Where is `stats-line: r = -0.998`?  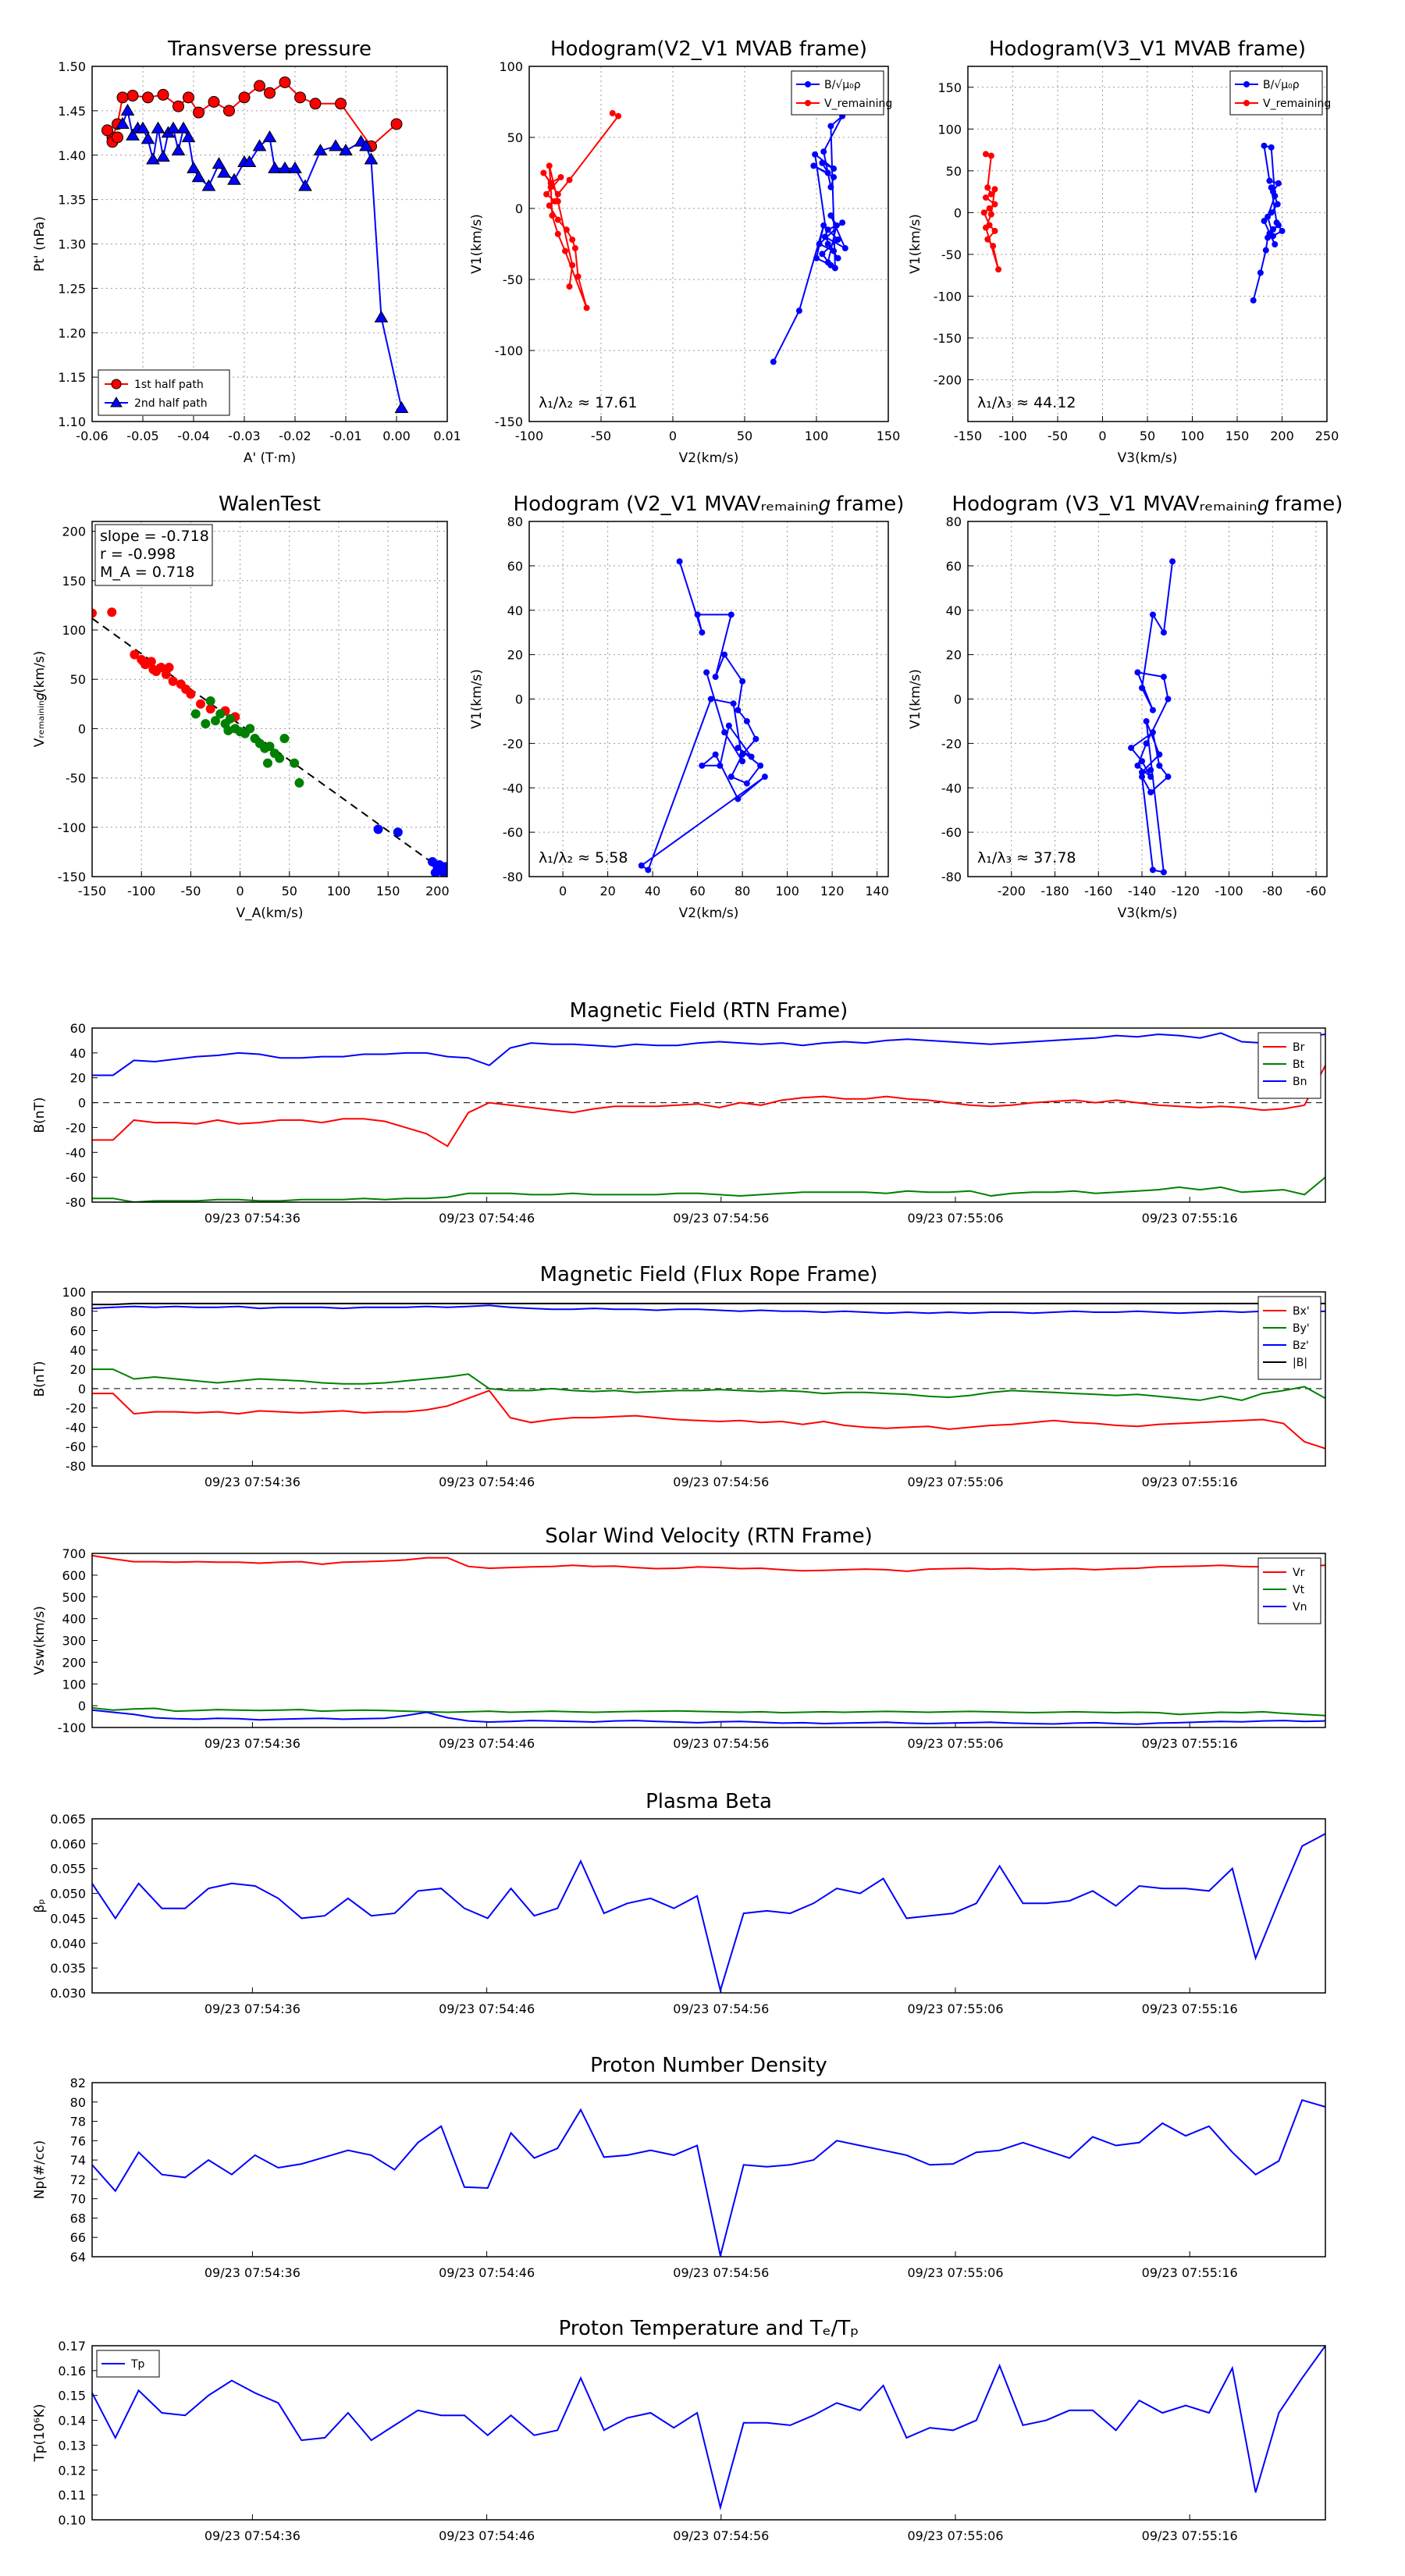 stats-line: r = -0.998 is located at coordinates (138, 554).